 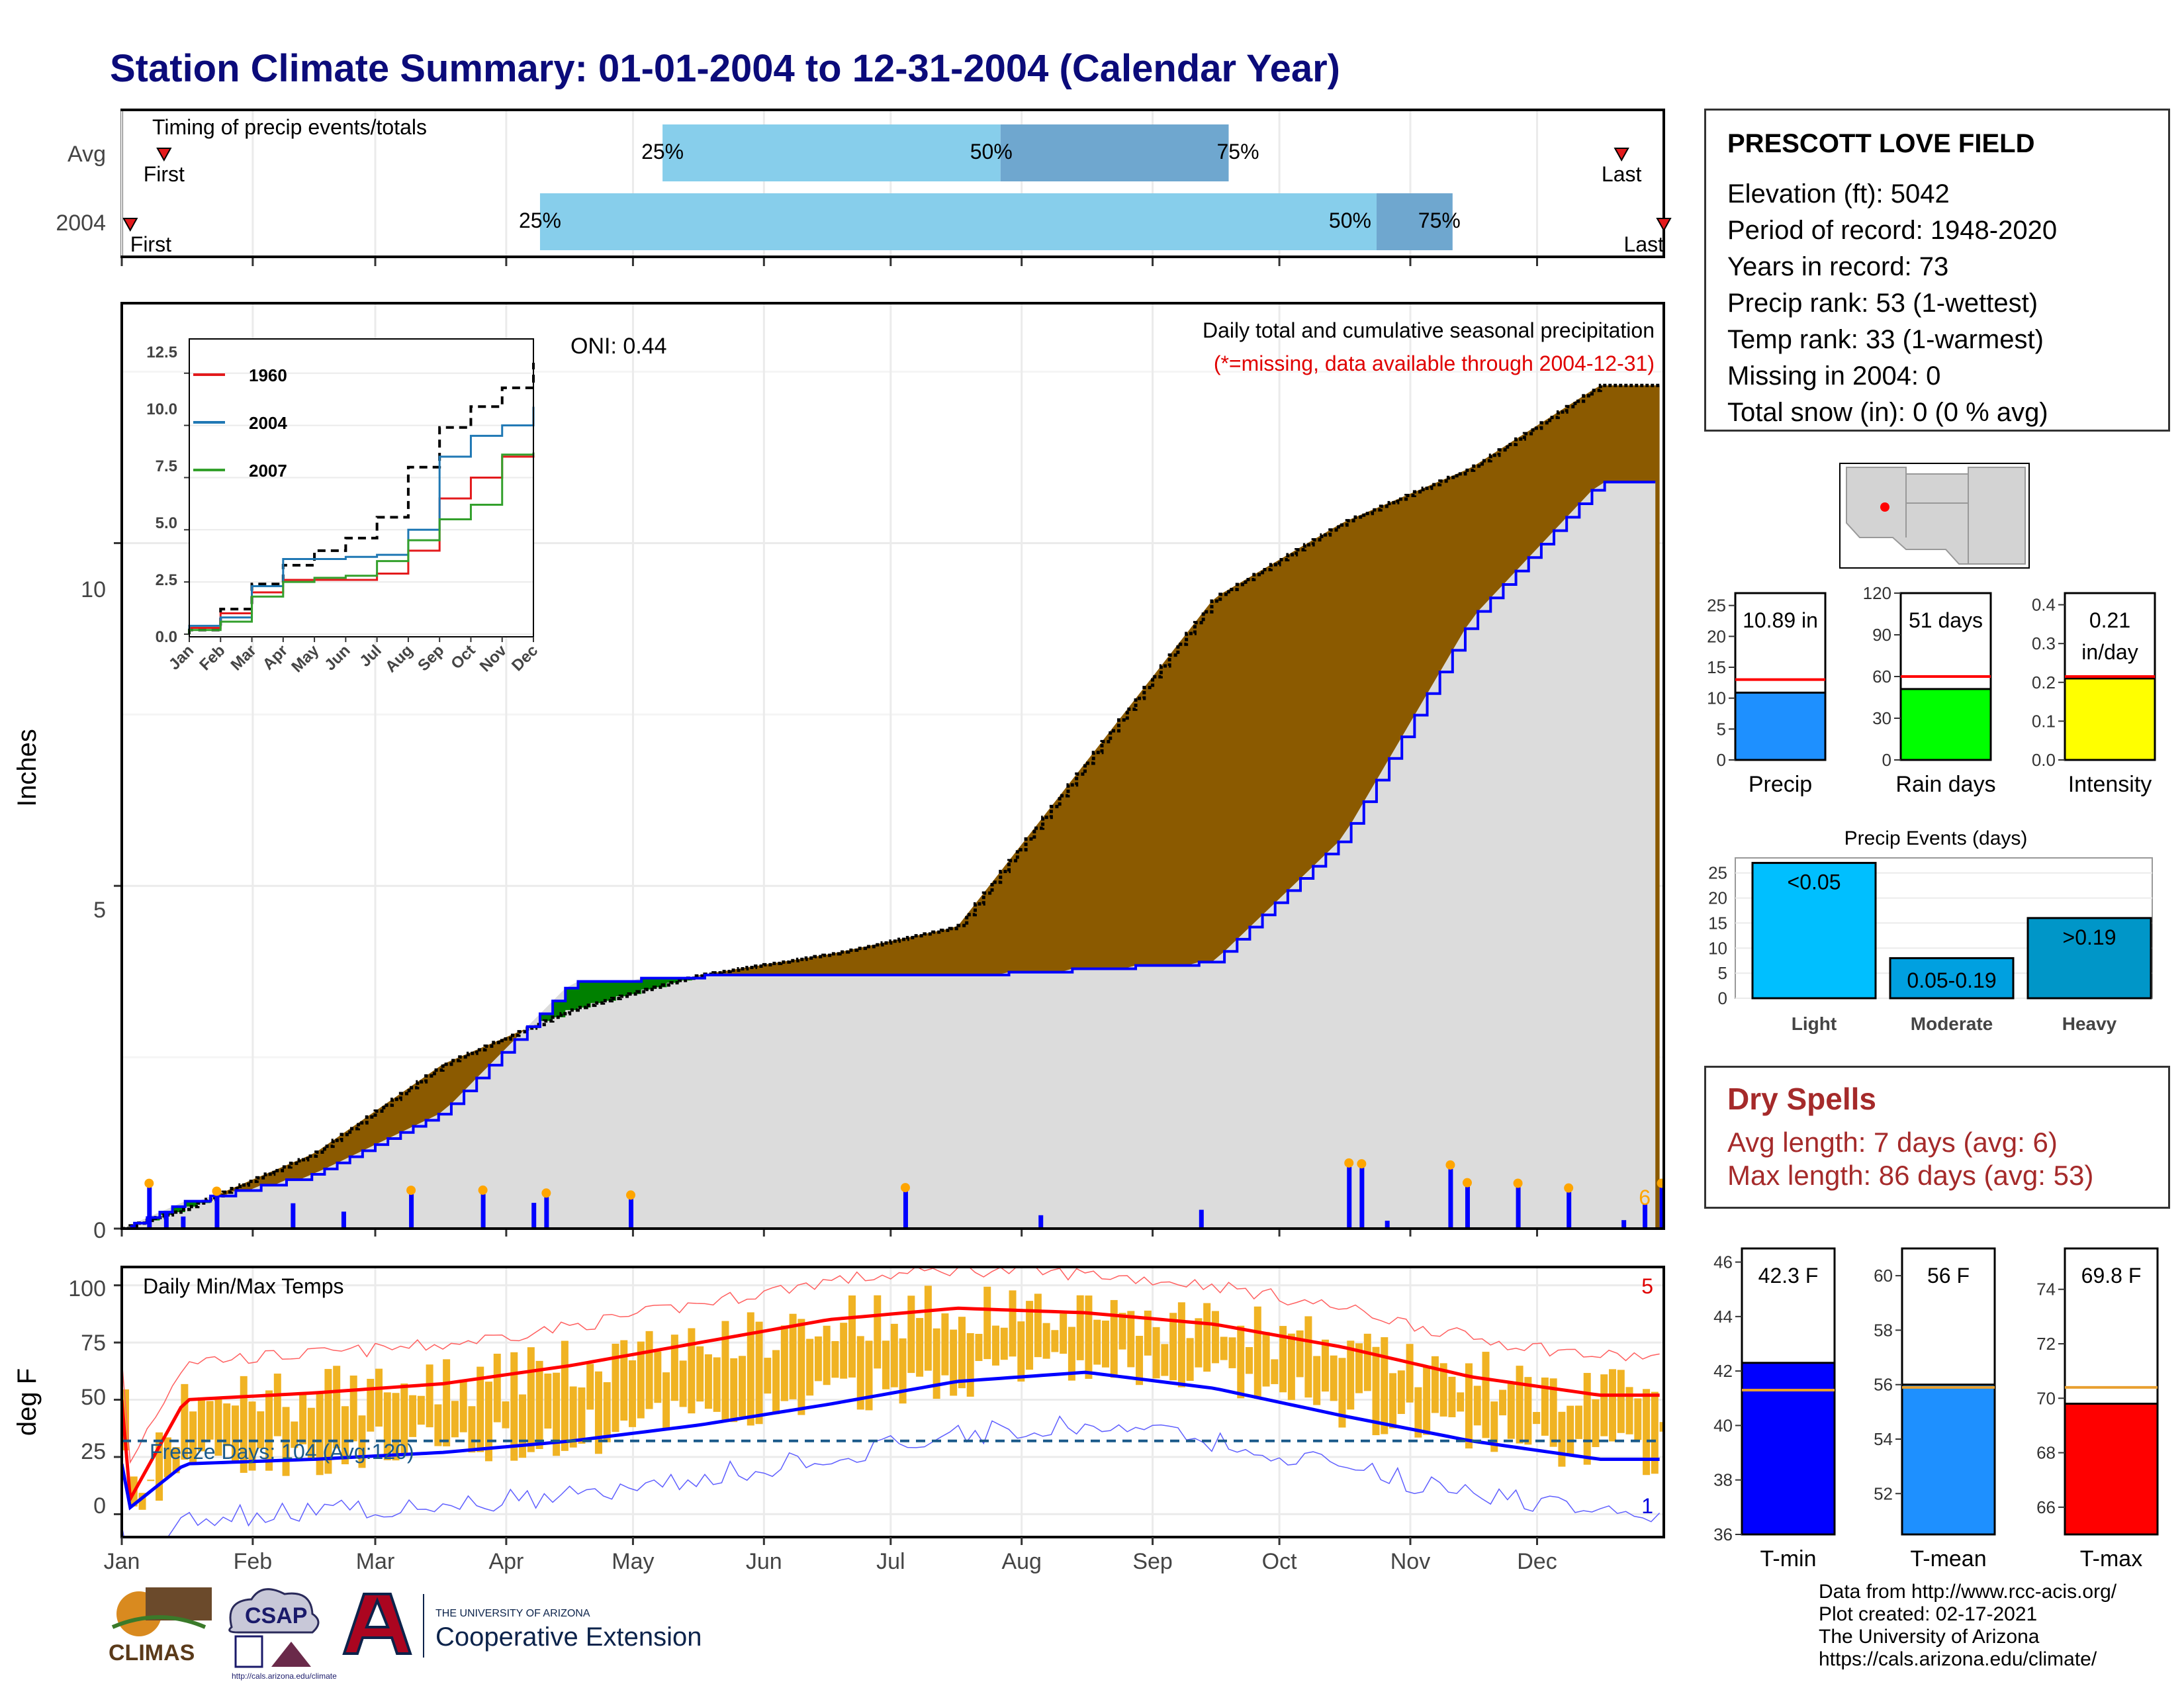 I want to click on summary-bar-value-label: 56 F, so click(x=1948, y=1276).